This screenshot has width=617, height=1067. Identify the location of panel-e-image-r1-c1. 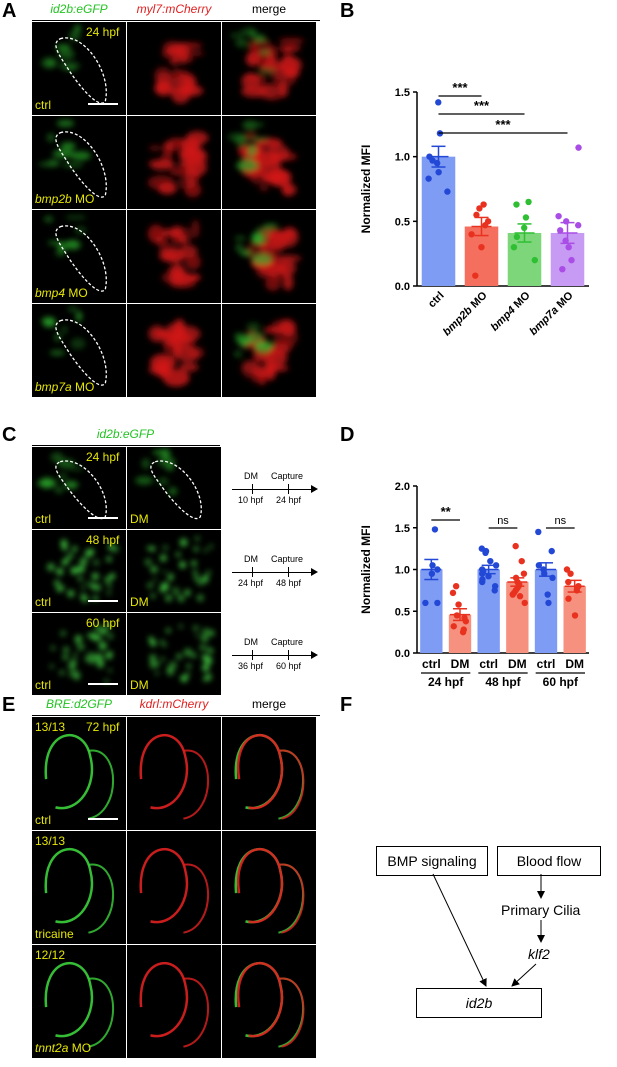
(79, 773).